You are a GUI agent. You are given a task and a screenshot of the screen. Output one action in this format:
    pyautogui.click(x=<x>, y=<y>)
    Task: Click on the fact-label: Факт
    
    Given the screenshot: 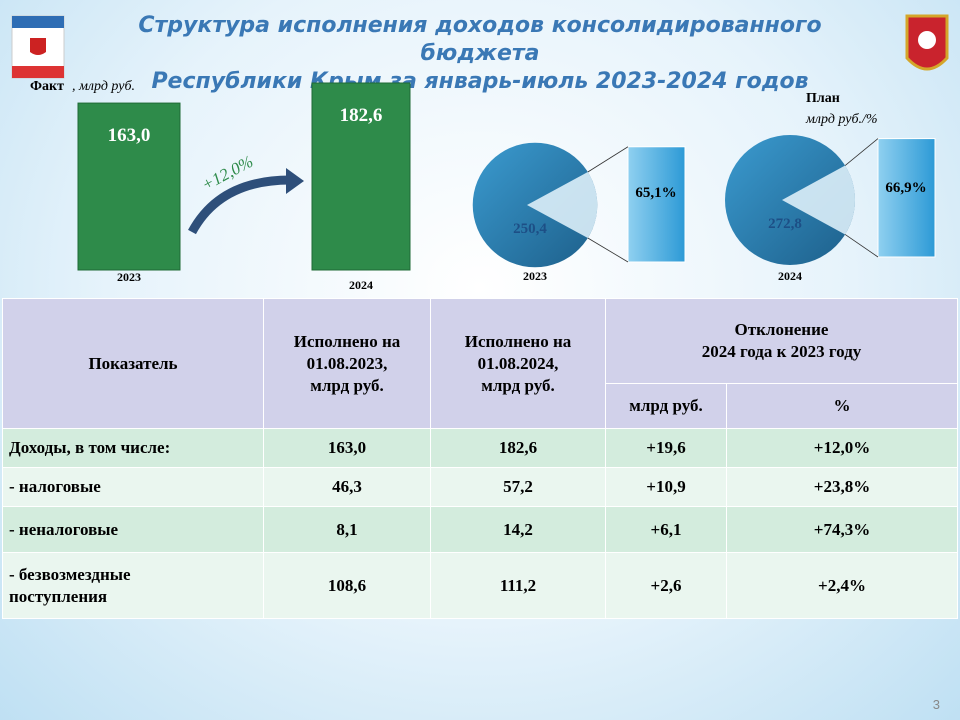 What is the action you would take?
    pyautogui.click(x=47, y=86)
    